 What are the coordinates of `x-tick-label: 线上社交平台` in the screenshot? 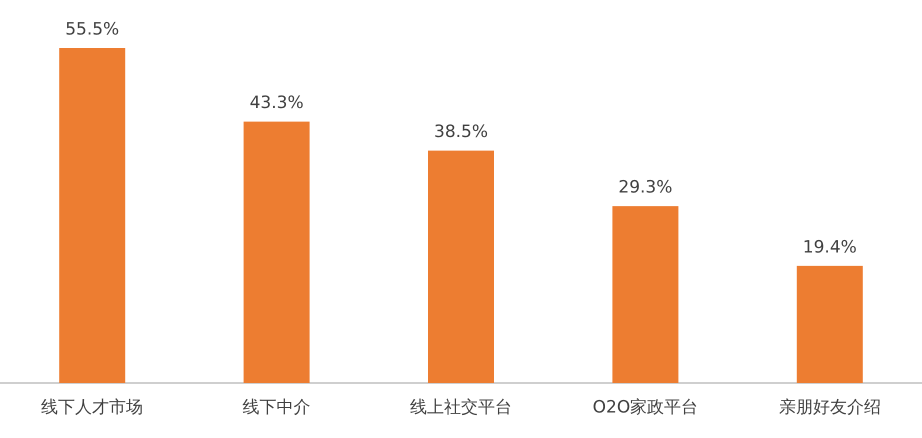 It's located at (461, 408).